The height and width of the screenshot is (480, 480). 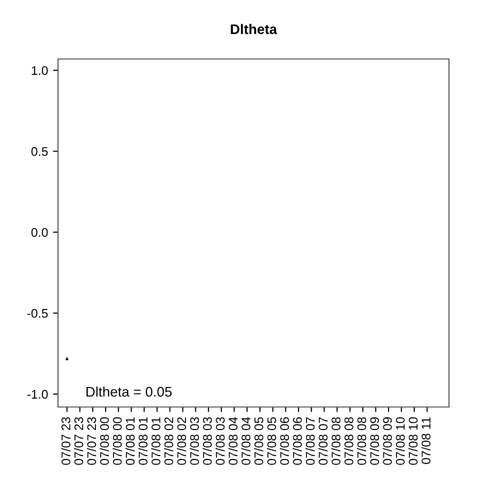 What do you see at coordinates (37, 313) in the screenshot?
I see `y-tick-label: -0.5` at bounding box center [37, 313].